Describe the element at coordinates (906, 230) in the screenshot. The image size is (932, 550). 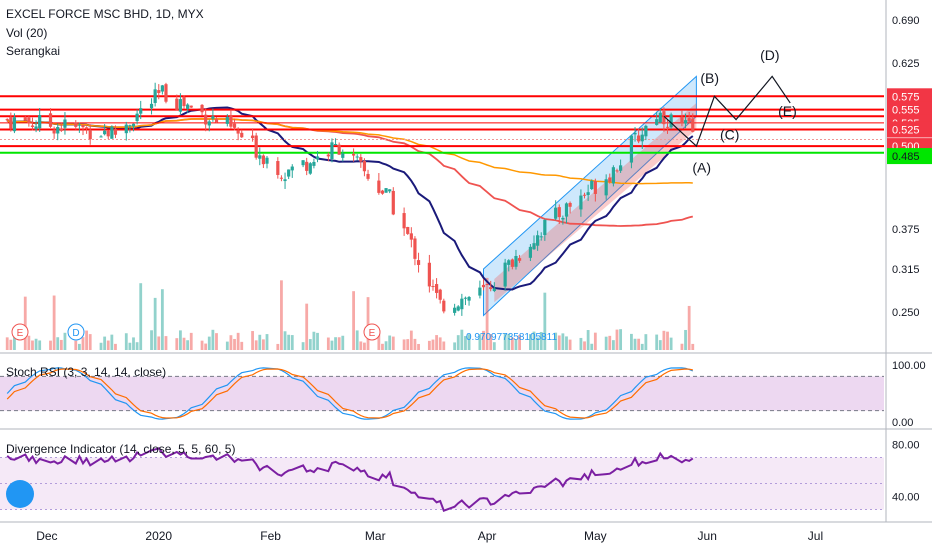
I see `price-tick-label: 0.375` at that location.